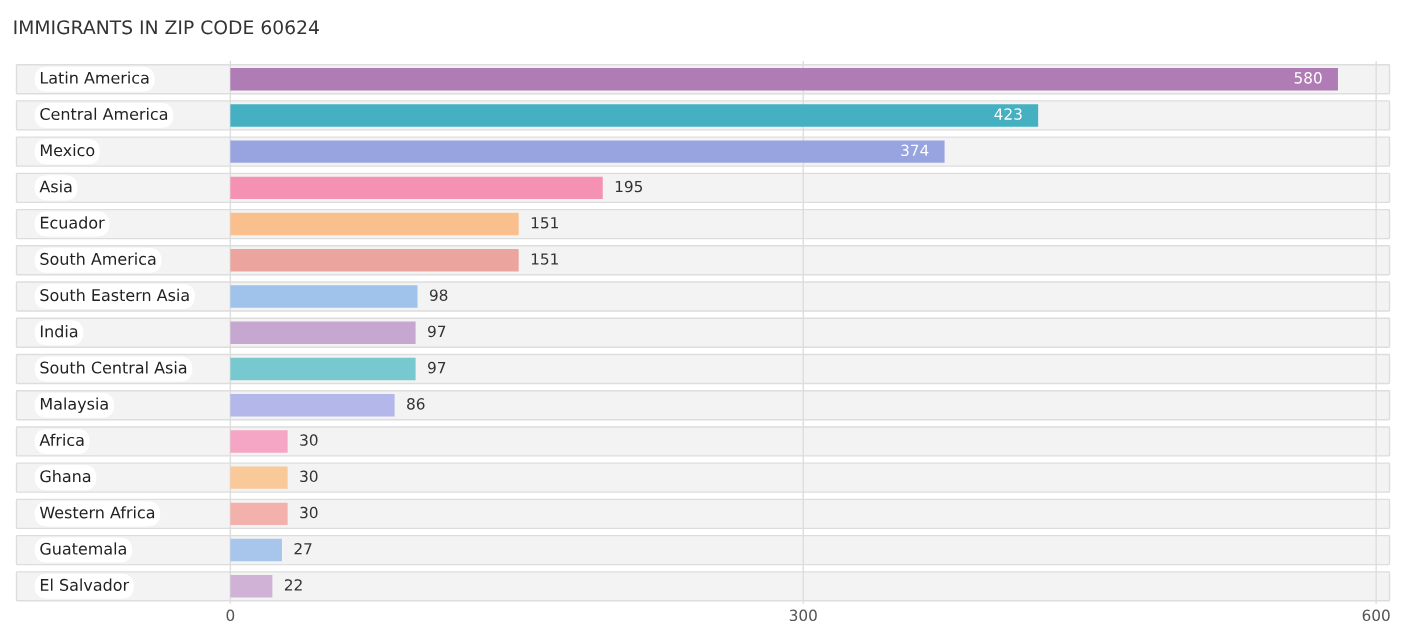  What do you see at coordinates (85, 584) in the screenshot?
I see `y-tick-label: El Salvador` at bounding box center [85, 584].